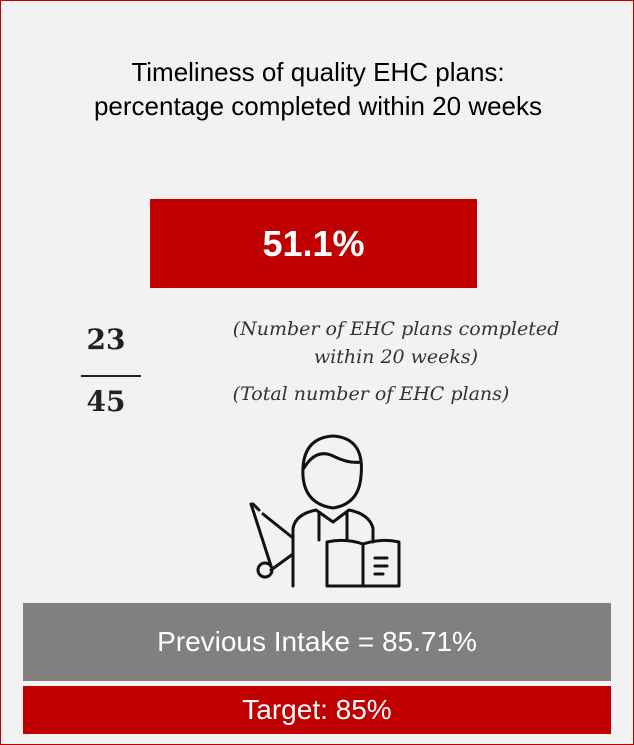 The width and height of the screenshot is (634, 745). Describe the element at coordinates (317, 710) in the screenshot. I see `target: Target: 85%` at that location.